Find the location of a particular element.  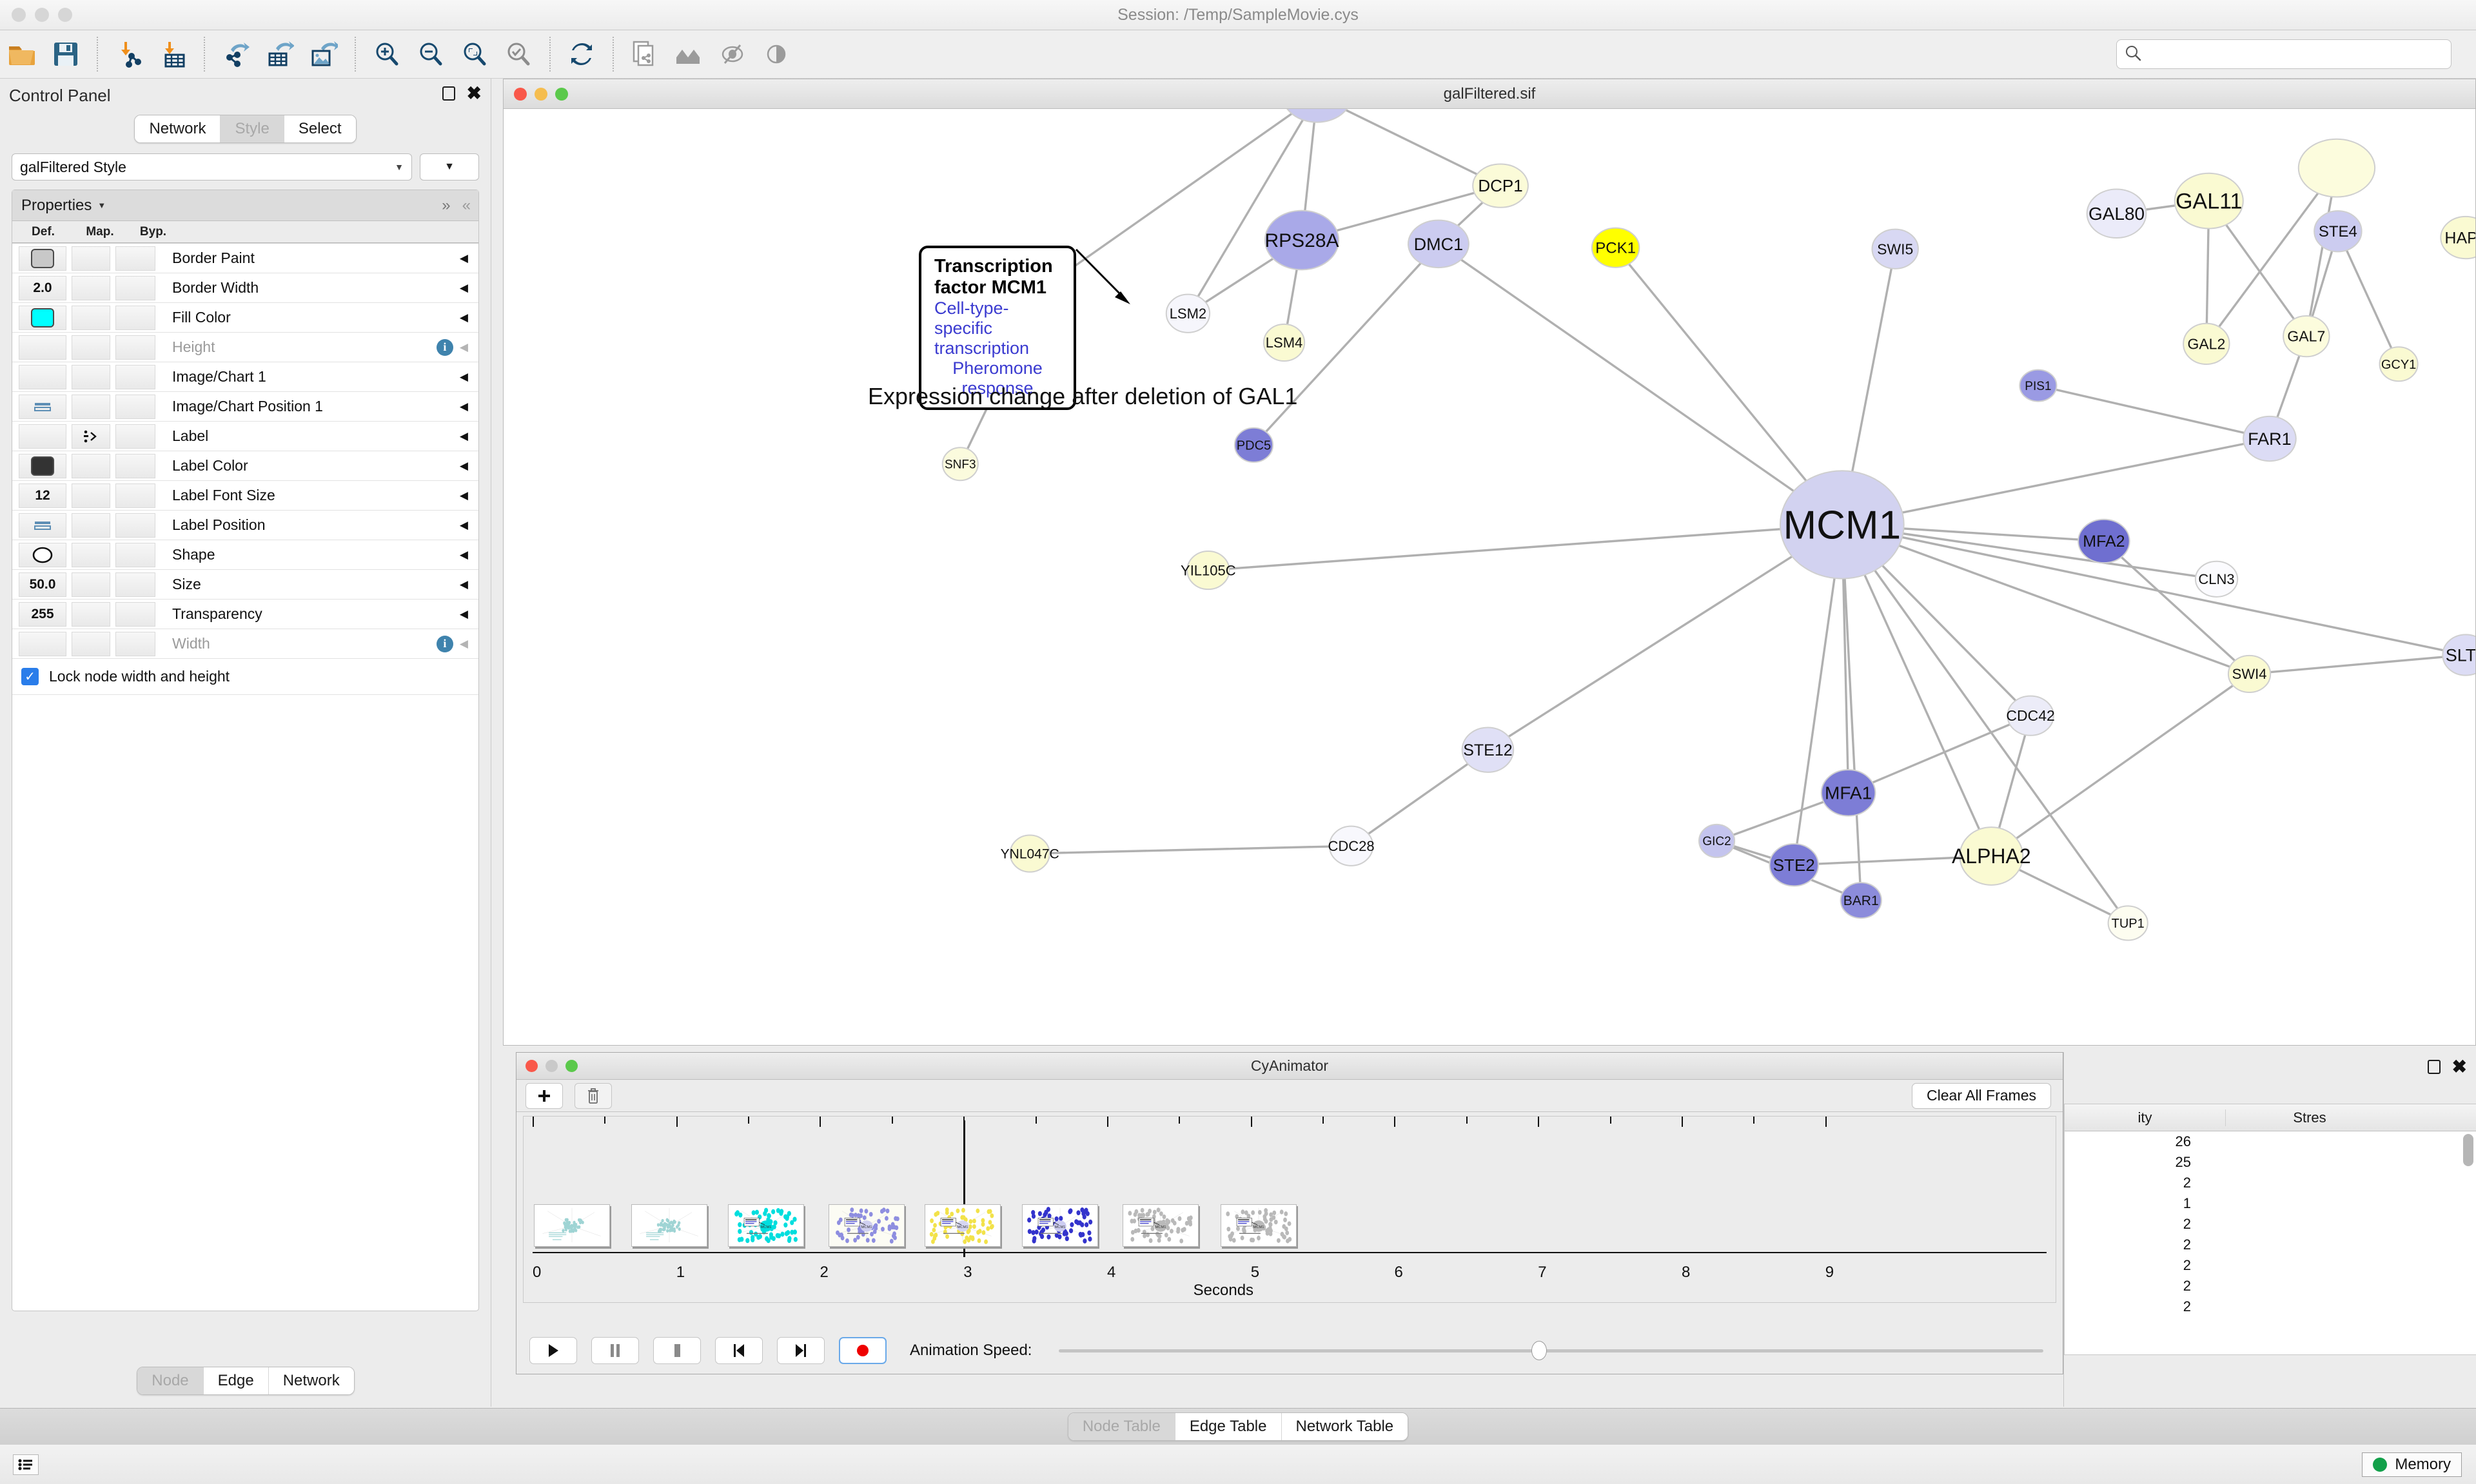

tab-style: Style is located at coordinates (252, 128).